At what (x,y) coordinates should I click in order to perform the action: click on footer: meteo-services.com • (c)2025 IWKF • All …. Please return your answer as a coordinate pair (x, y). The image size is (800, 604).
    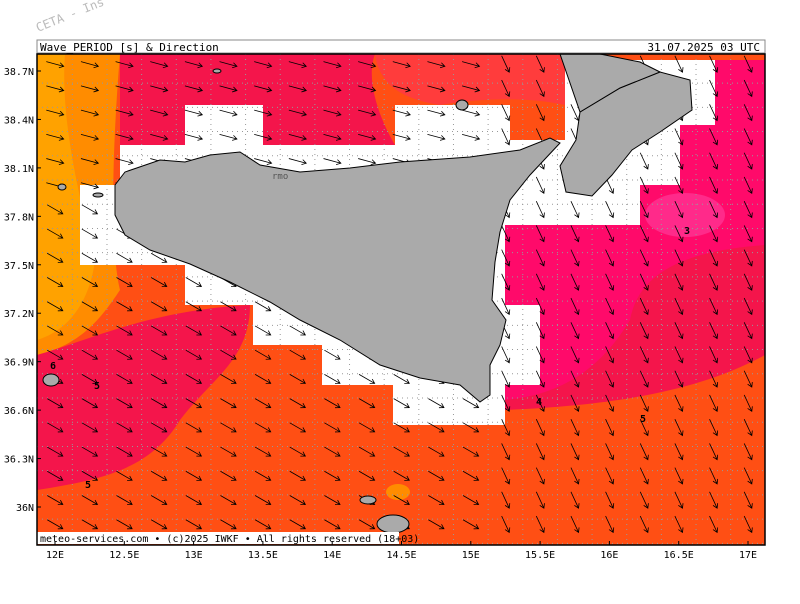
    Looking at the image, I should click on (229, 539).